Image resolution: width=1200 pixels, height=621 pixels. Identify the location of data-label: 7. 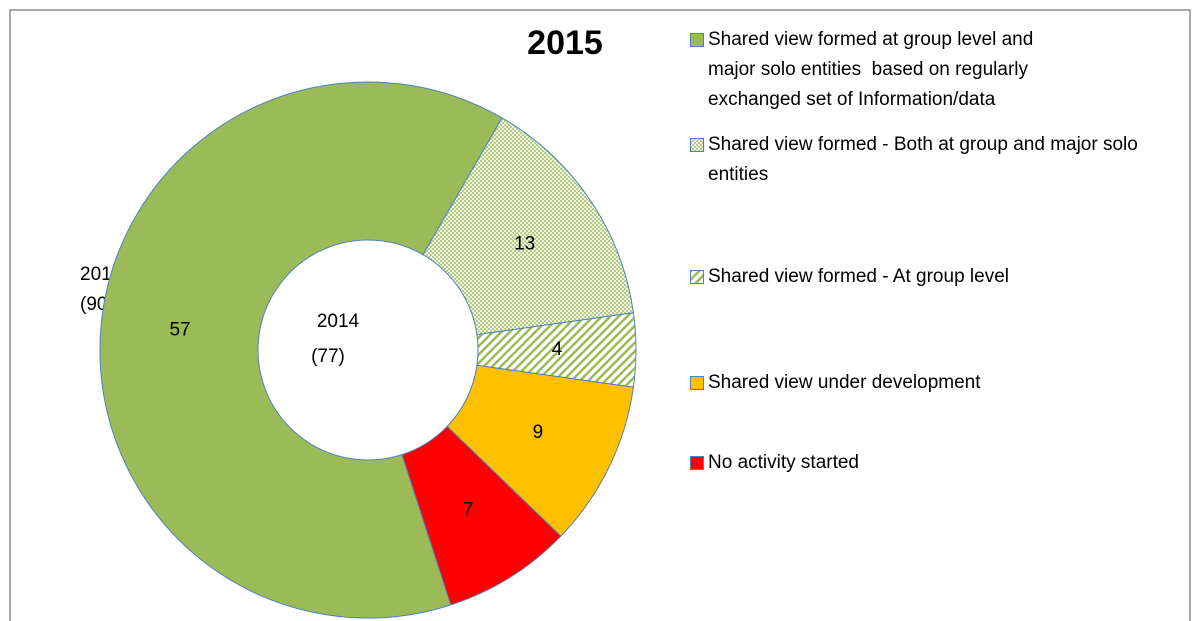
(468, 509).